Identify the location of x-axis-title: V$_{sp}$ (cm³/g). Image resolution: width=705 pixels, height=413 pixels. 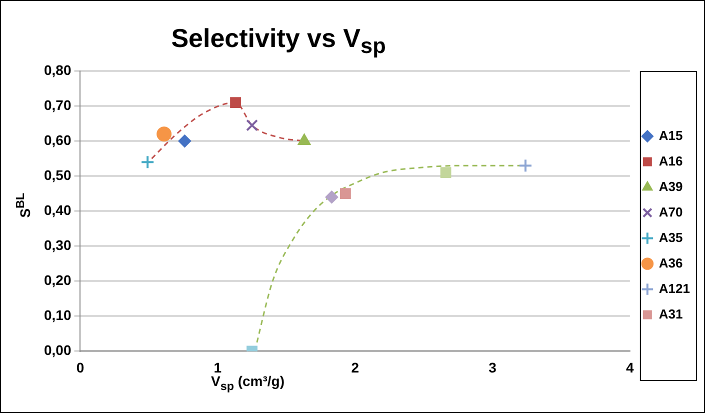
(248, 383).